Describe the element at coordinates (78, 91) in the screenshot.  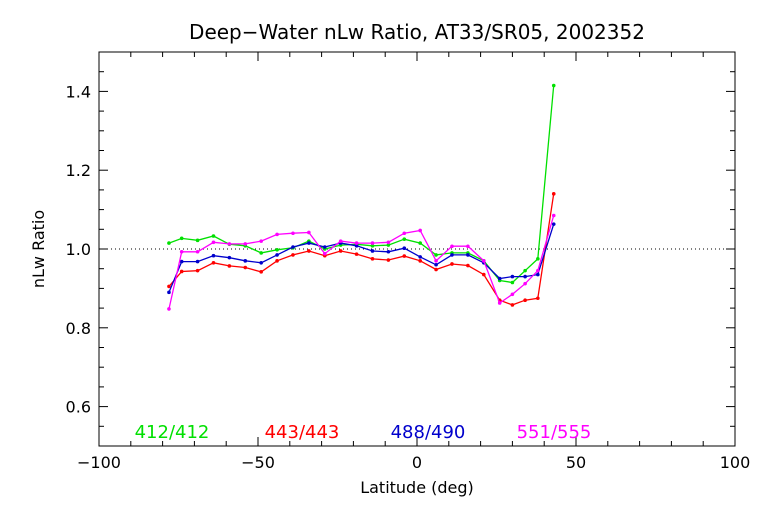
I see `y-tick-label: 1.4` at that location.